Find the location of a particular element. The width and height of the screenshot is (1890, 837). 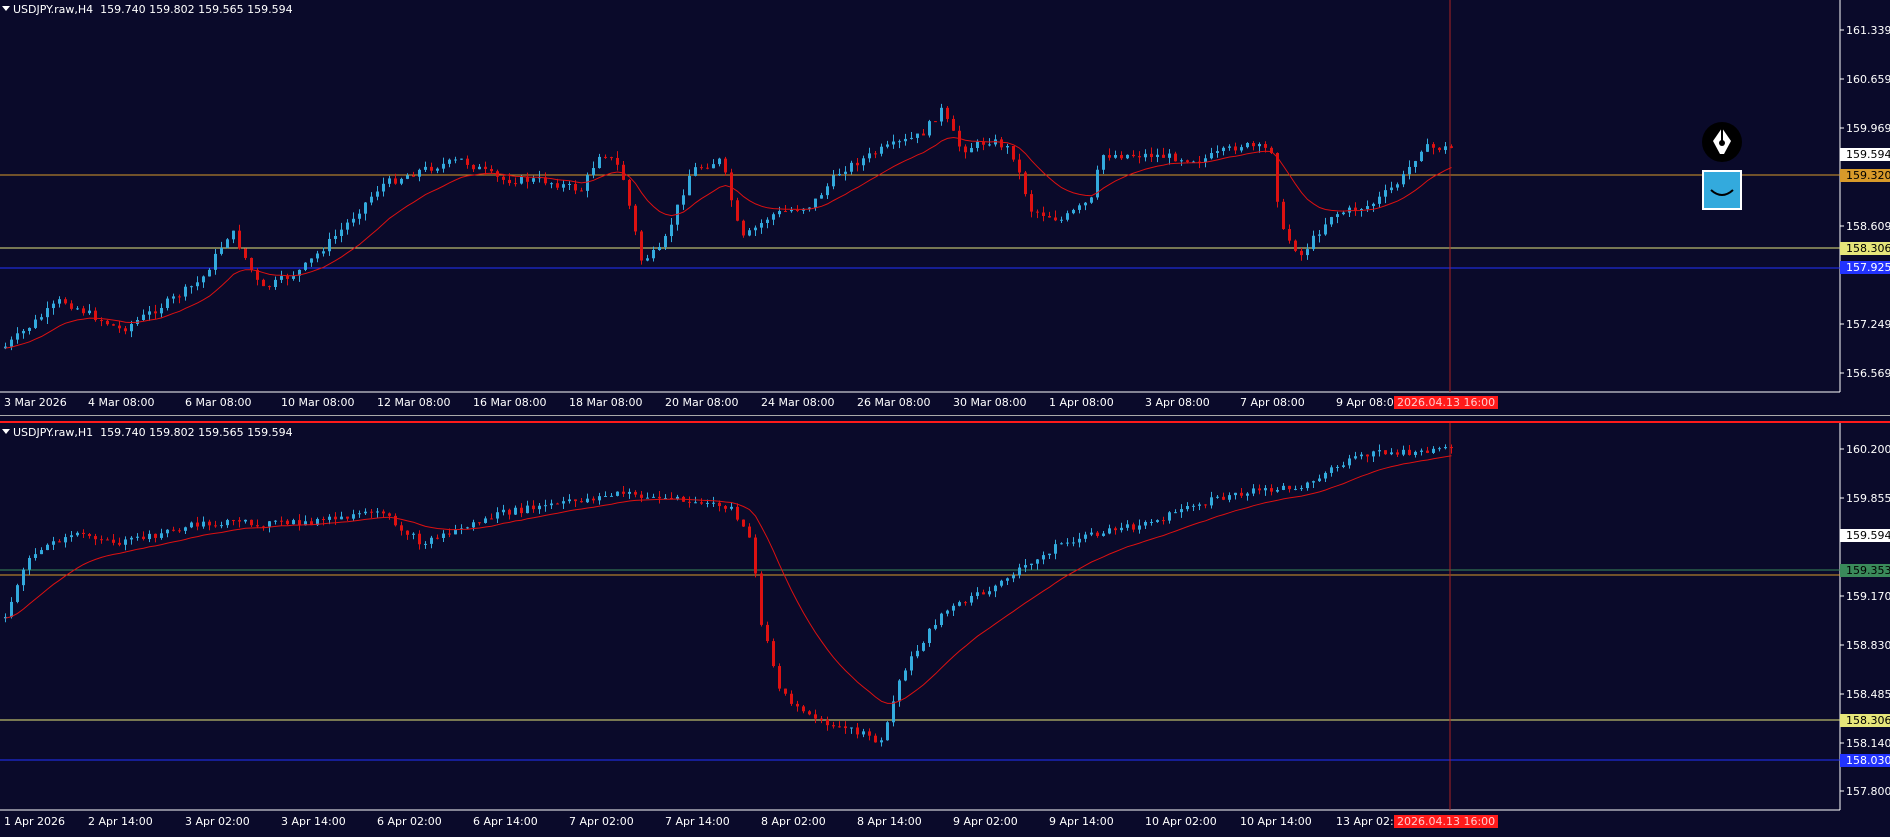

h4-blue-level-tag: 157.925 is located at coordinates (1865, 267).